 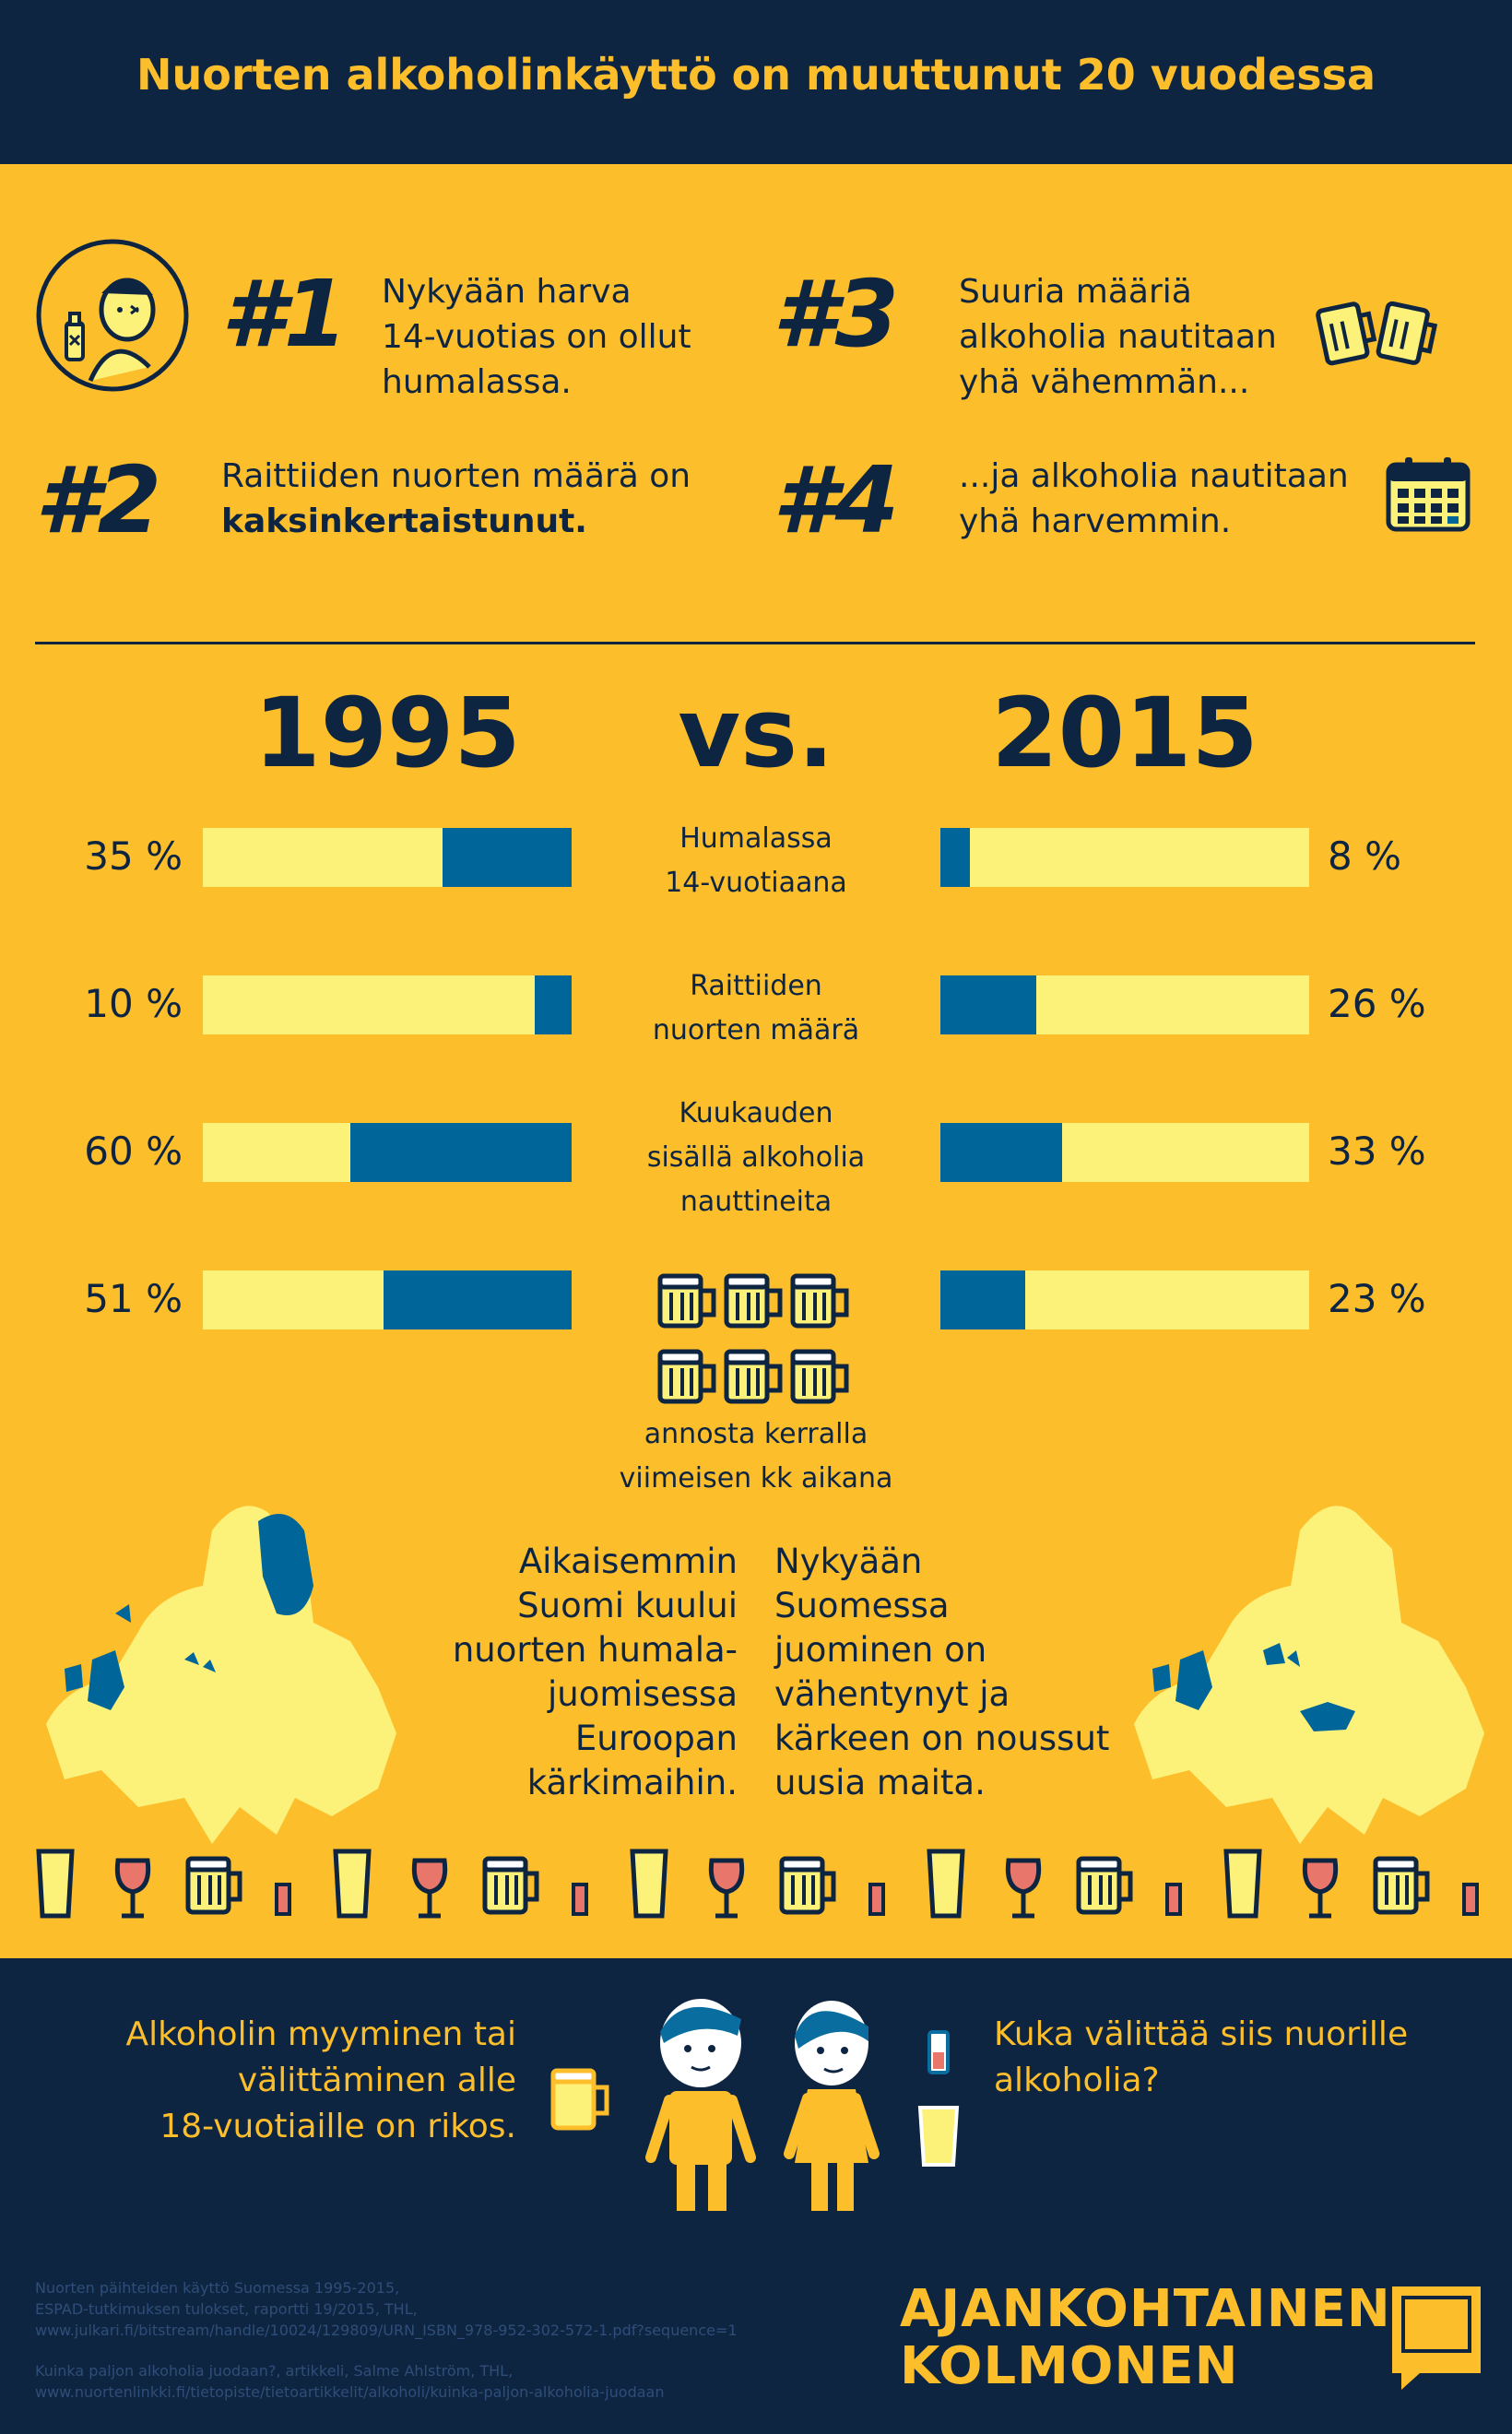 What do you see at coordinates (1436, 2338) in the screenshot?
I see `speech-bubble-logo-icon` at bounding box center [1436, 2338].